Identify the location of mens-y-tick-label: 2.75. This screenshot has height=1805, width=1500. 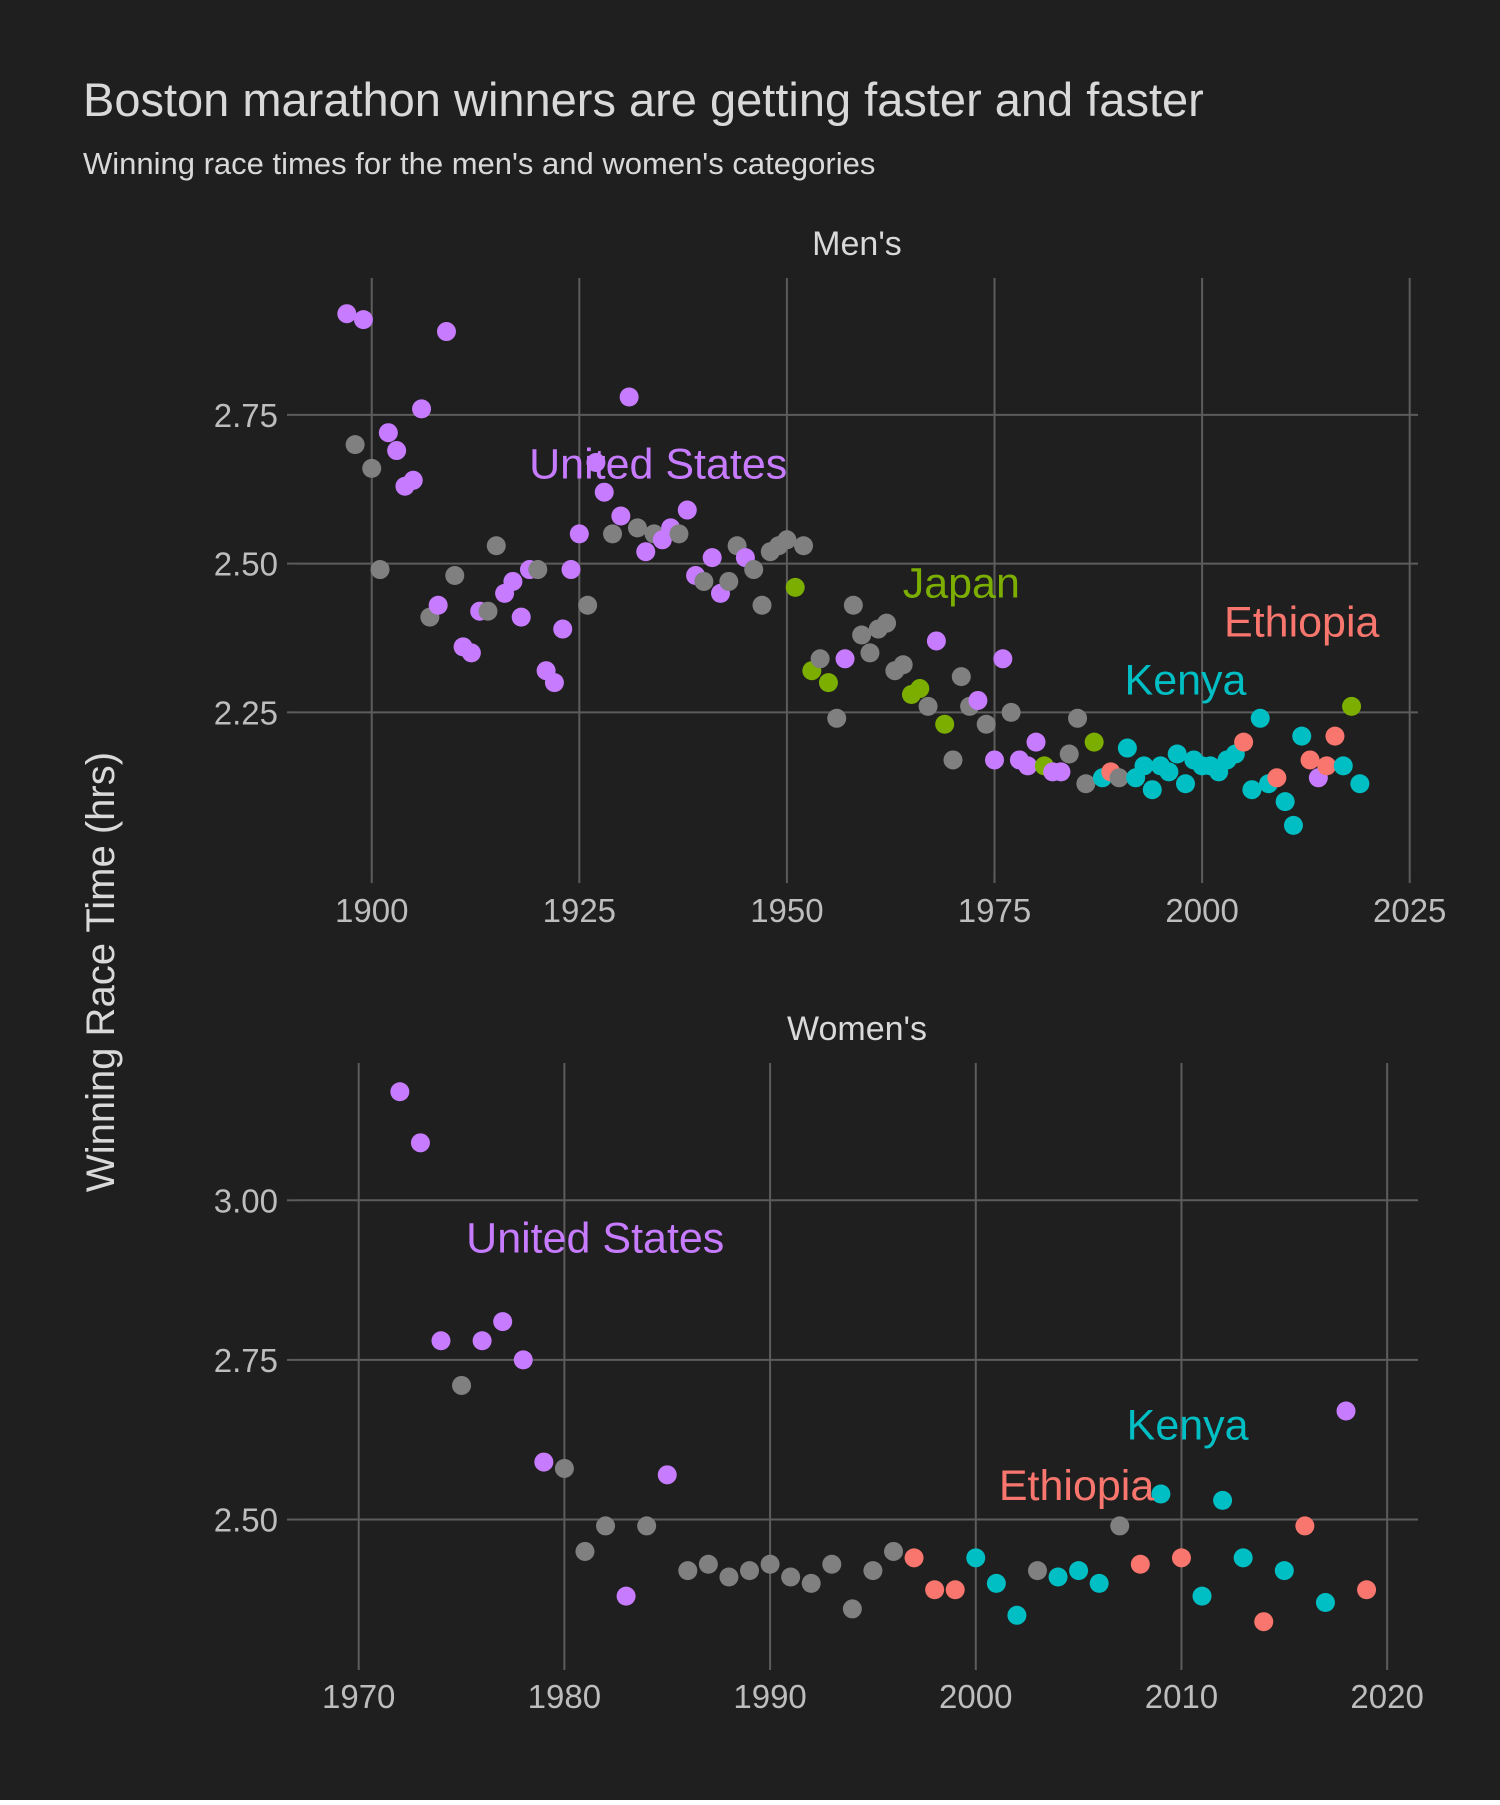
(246, 415).